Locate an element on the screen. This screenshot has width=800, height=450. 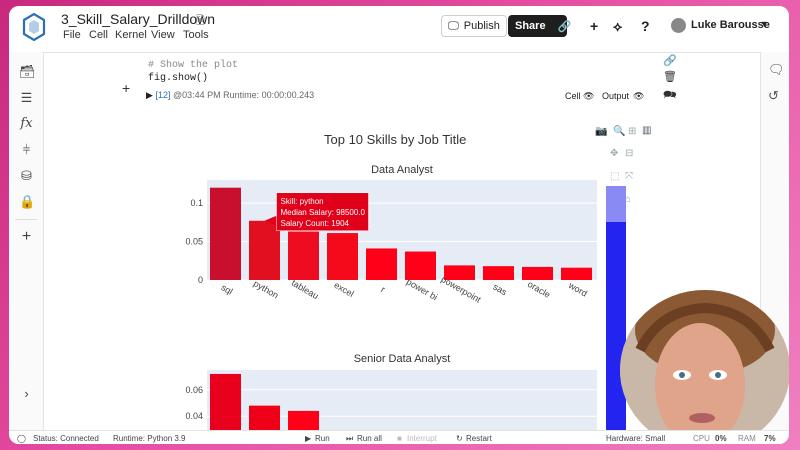
left-sidebar: 🗃 ☰ fx ⫩ ⛁ 🔒 + › is located at coordinates (26, 241).